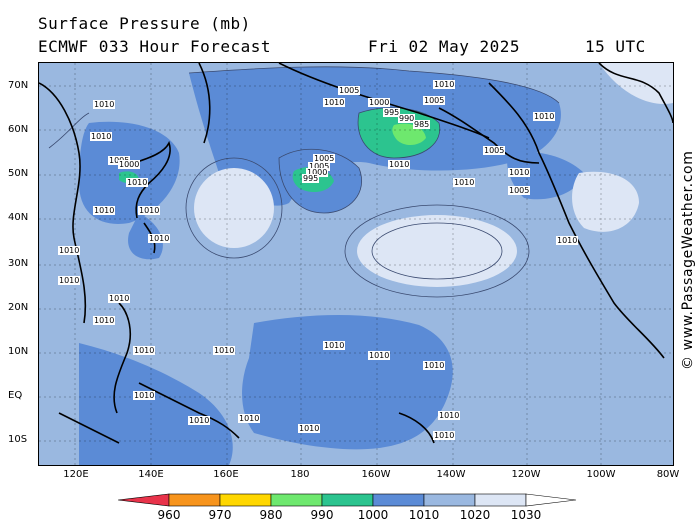 The width and height of the screenshot is (700, 525). I want to click on high-zone-north-america, so click(605, 201).